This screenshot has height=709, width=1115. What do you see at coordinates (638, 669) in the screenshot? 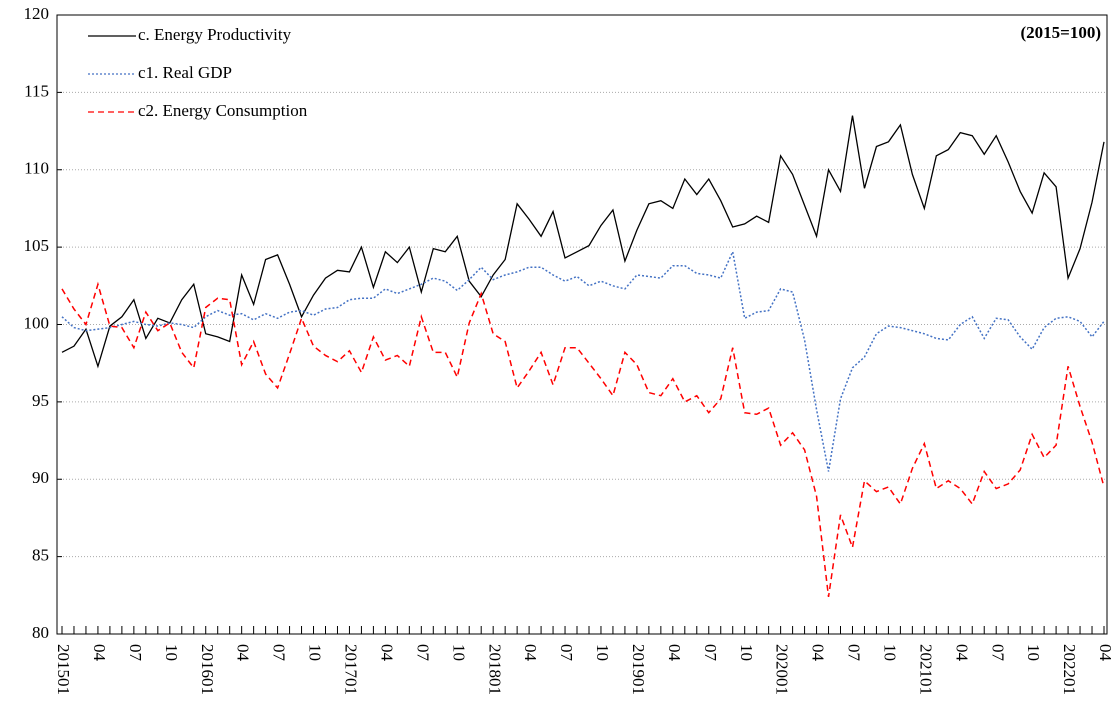
I see `x-tick-label: 201901` at bounding box center [638, 669].